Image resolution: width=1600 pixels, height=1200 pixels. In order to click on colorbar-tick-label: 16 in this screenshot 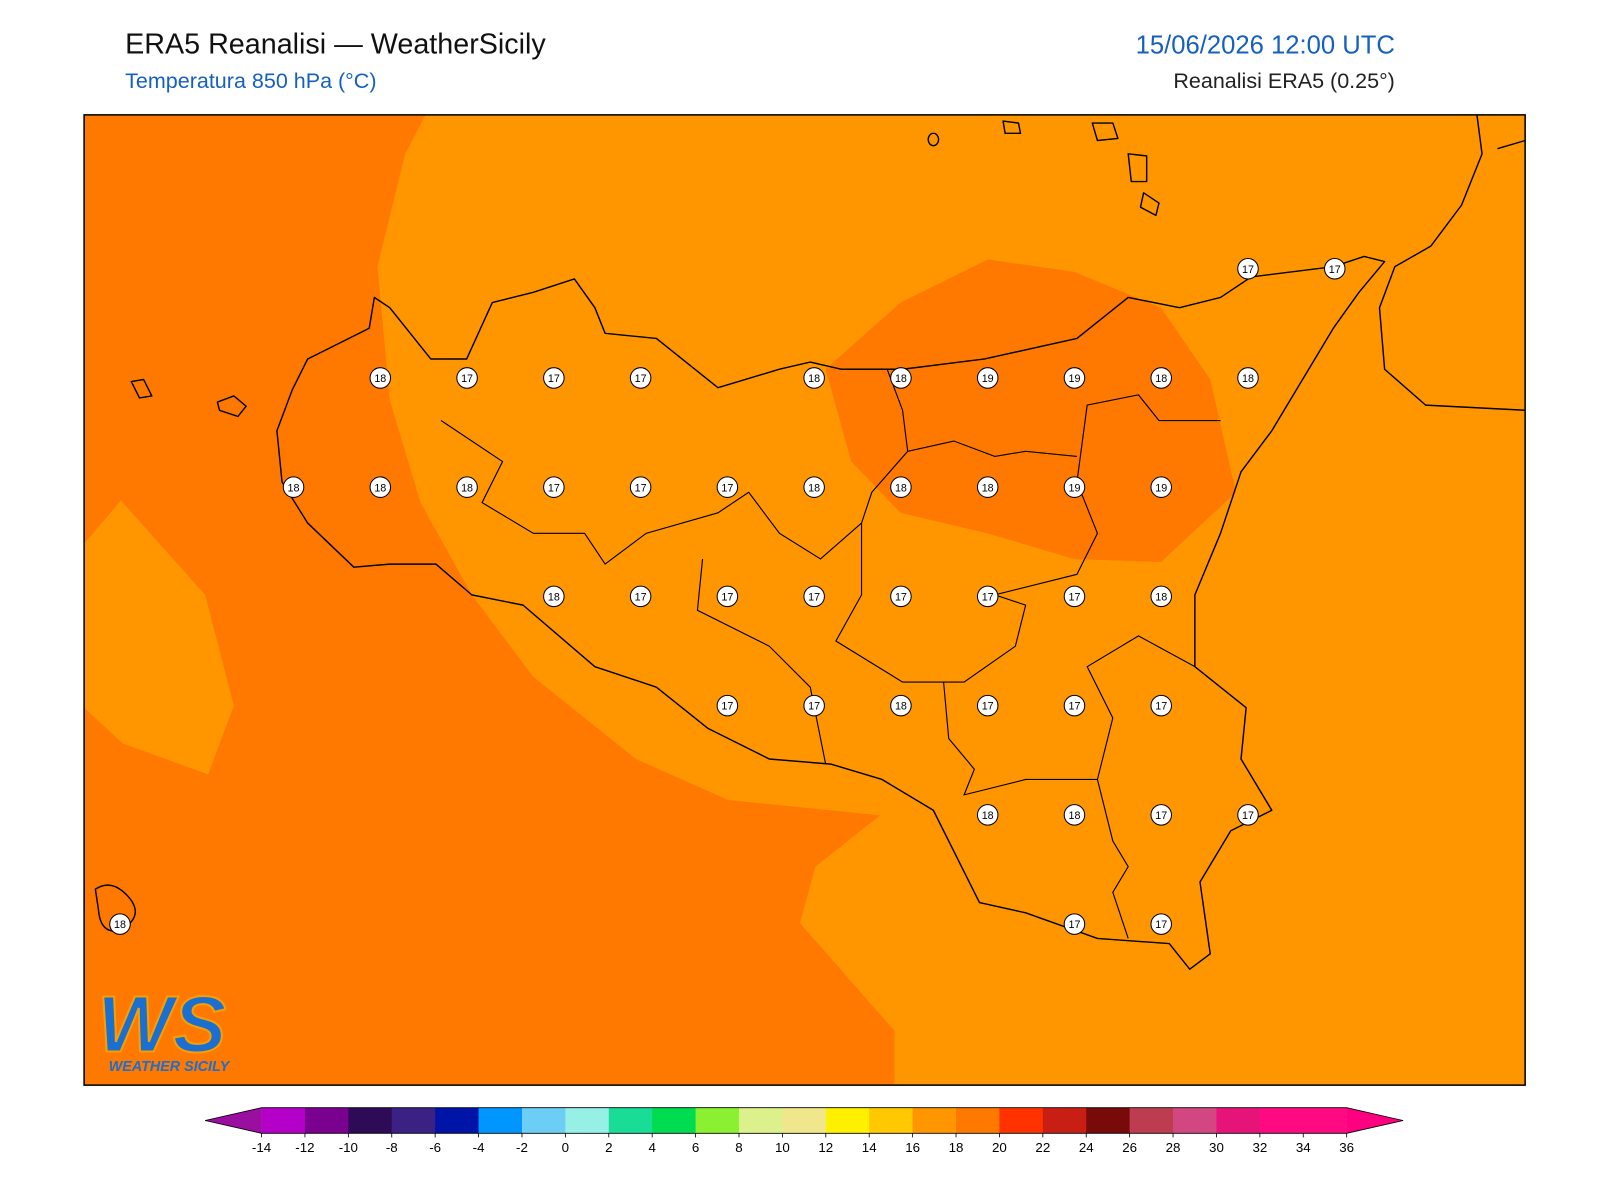, I will do `click(912, 1147)`.